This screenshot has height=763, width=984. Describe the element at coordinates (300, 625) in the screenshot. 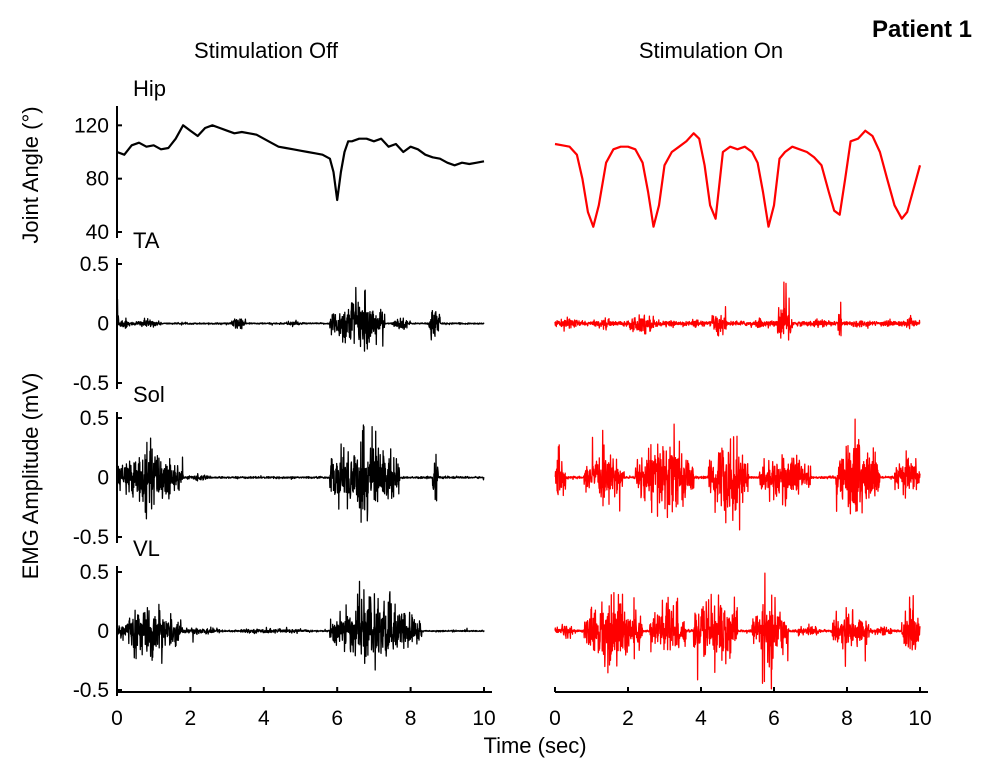

I see `trace-vl-off` at that location.